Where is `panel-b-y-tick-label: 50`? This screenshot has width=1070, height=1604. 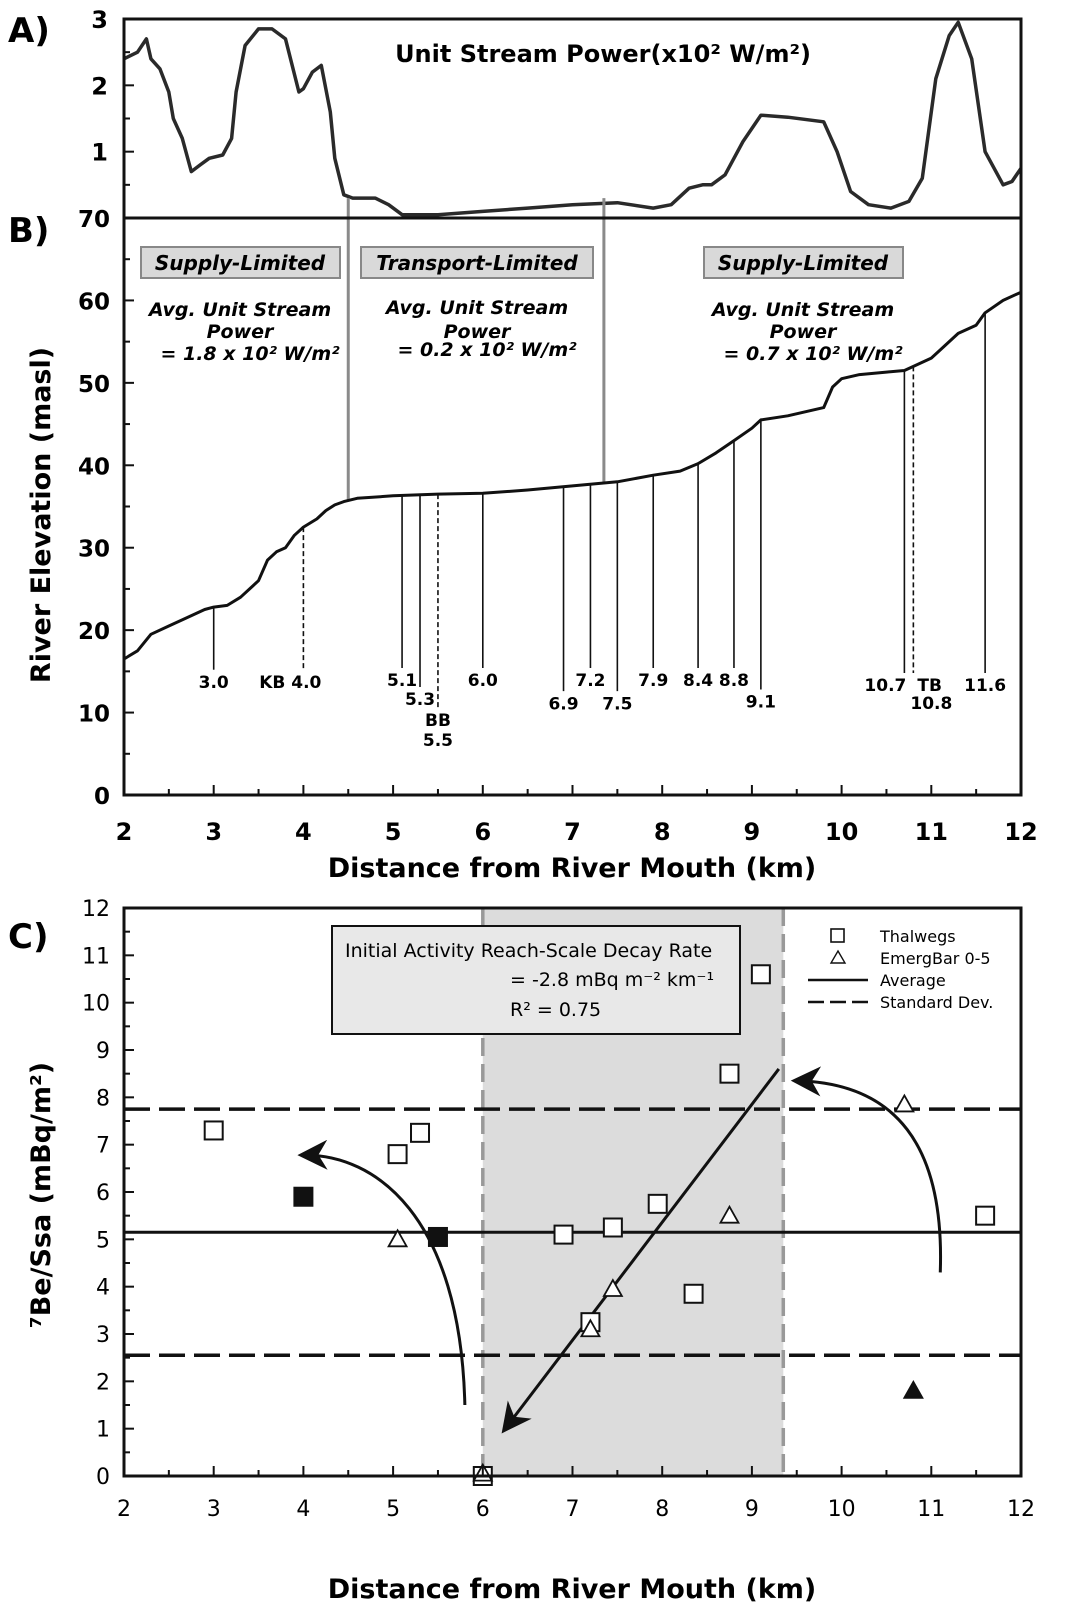 panel-b-y-tick-label: 50 is located at coordinates (94, 385).